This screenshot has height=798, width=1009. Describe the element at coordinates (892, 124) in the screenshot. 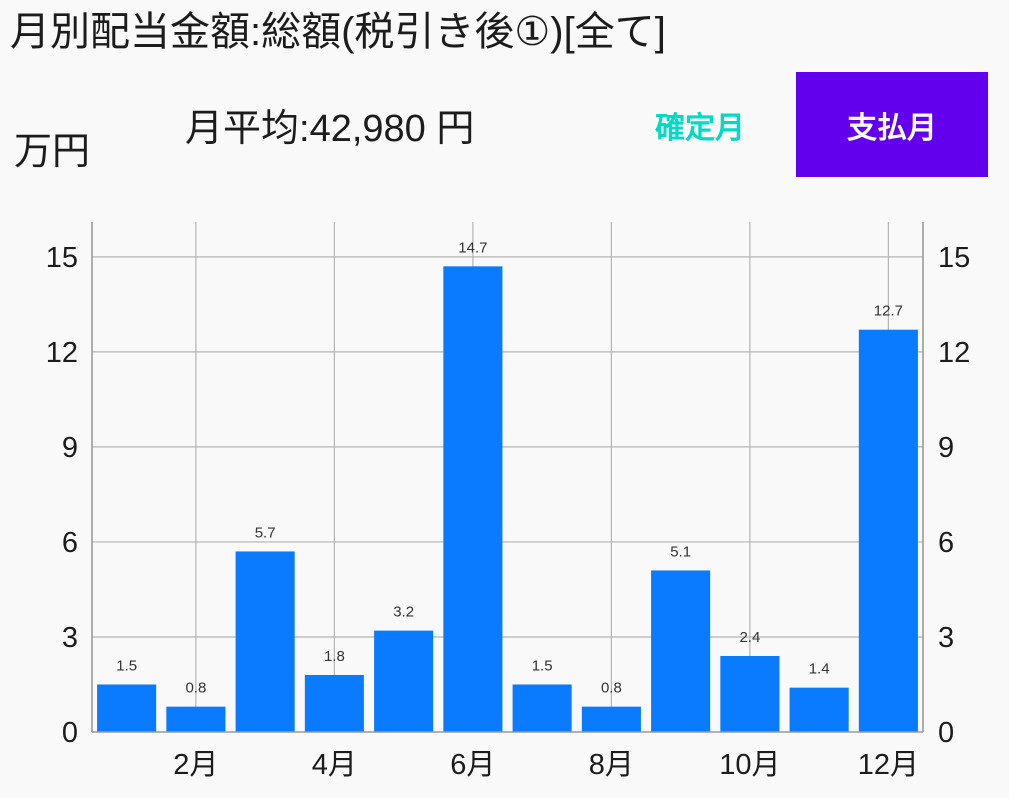

I see `payment-month-toggle: 支払月` at that location.